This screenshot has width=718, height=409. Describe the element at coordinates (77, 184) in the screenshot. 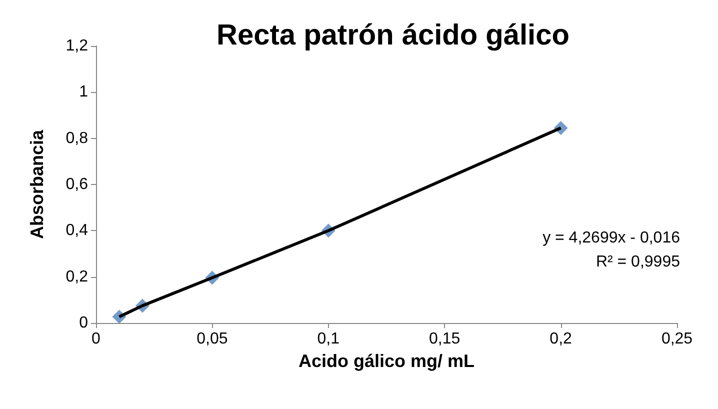

I see `y-tick-label: 0,6` at that location.